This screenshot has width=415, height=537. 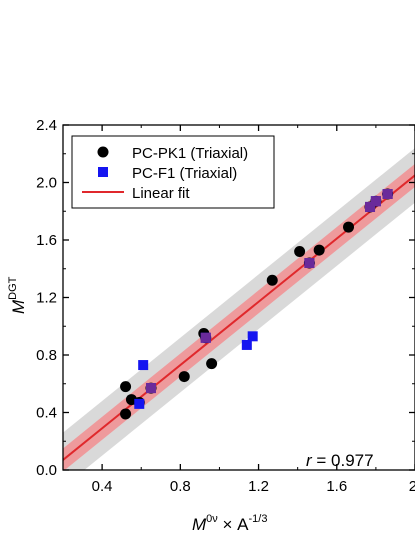 I want to click on legend-label-1: PC-F1 (Triaxial), so click(x=184, y=173).